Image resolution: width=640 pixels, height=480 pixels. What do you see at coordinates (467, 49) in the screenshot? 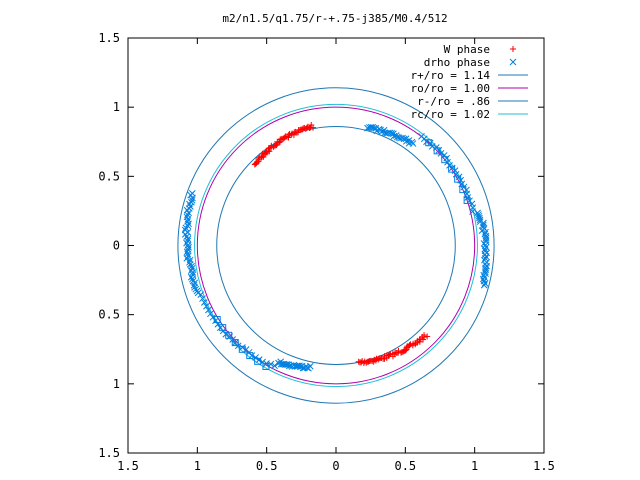
I see `legend-label: W phase` at bounding box center [467, 49].